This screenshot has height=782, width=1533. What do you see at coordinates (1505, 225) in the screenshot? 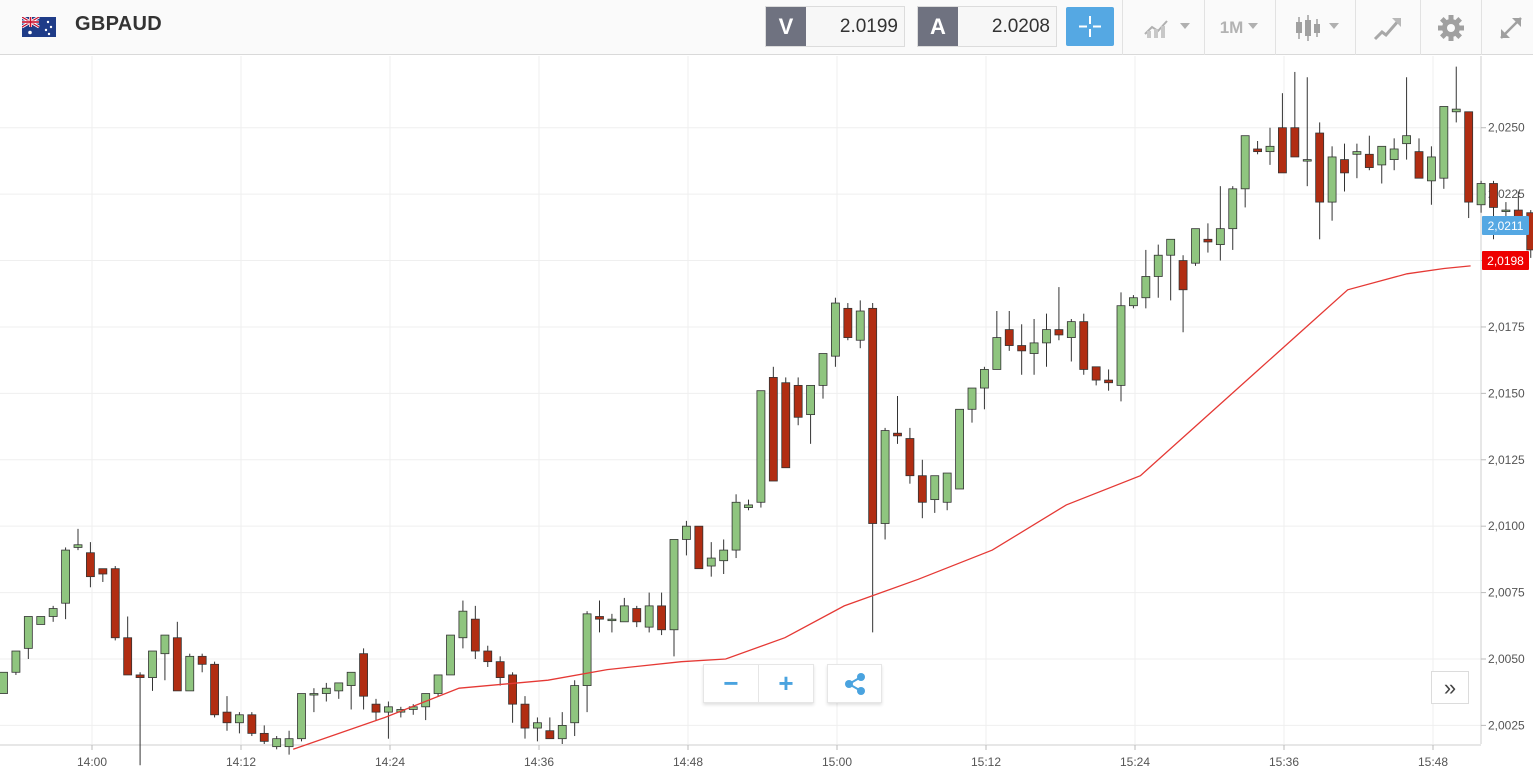
I see `last-price-badge: 2,0211` at bounding box center [1505, 225].